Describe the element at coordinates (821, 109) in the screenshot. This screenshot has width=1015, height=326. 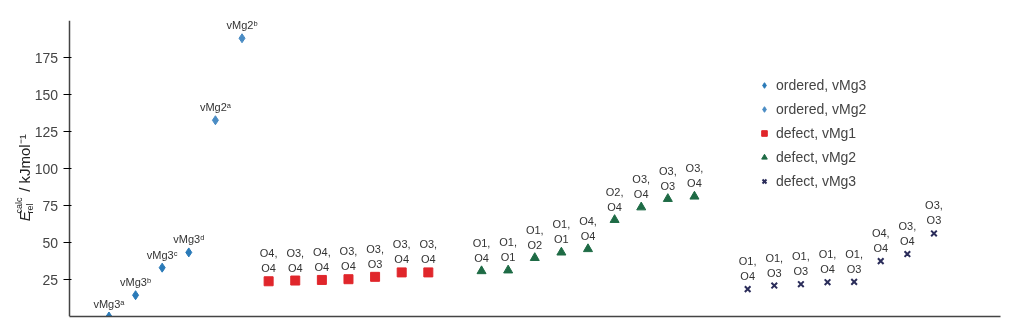
I see `legend-label: ordered, vMg2` at that location.